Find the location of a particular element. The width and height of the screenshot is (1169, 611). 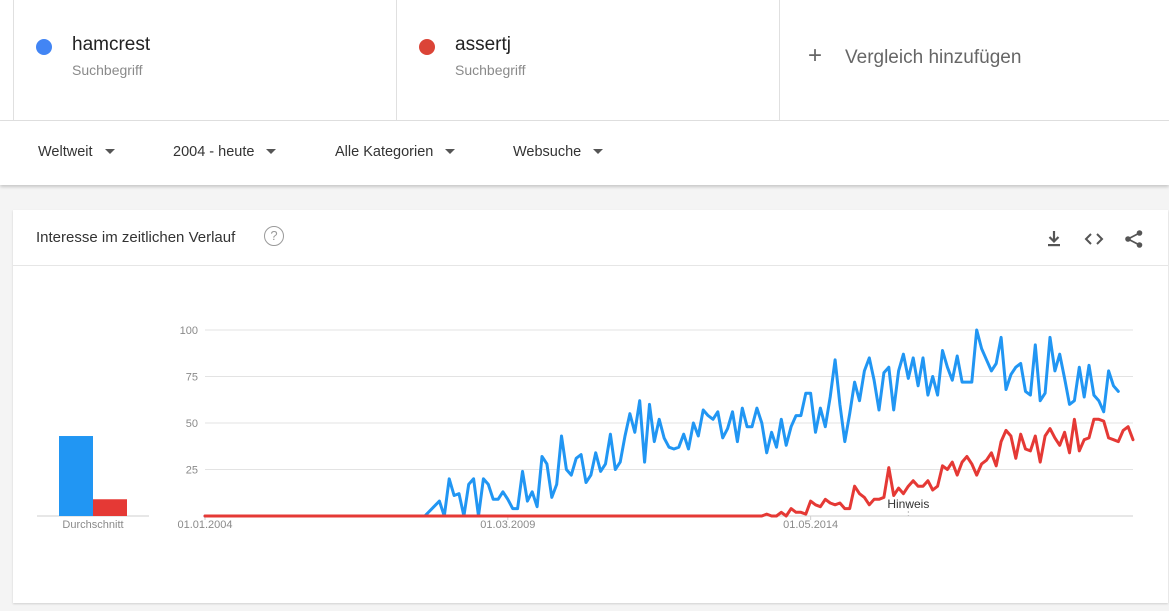

x-tick-label: 01.01.2004 is located at coordinates (204, 525).